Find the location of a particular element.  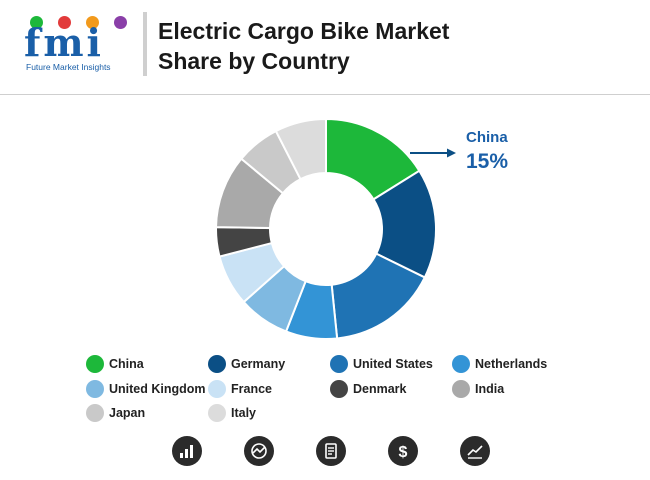

header-rule is located at coordinates (325, 94).